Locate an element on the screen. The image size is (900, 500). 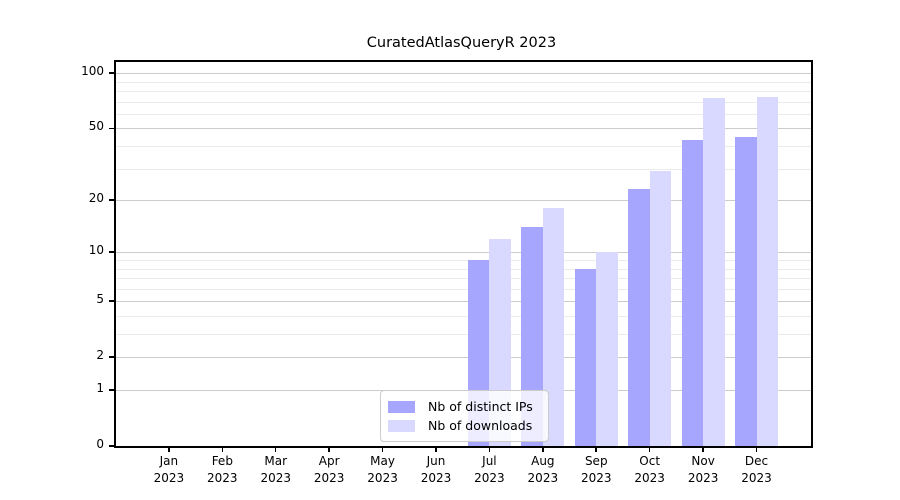
legend-swatch-downloads-icon is located at coordinates (401, 425).